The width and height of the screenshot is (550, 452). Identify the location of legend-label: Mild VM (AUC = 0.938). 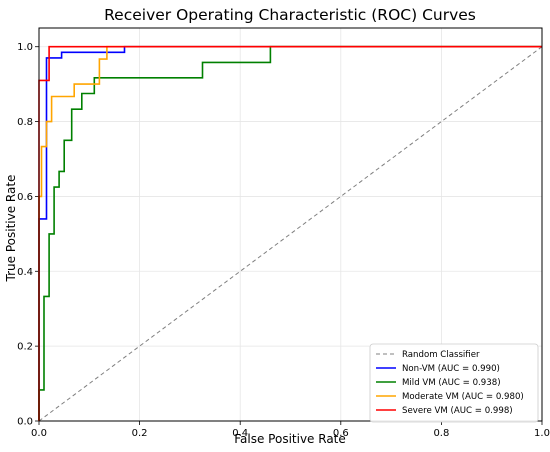
(451, 383).